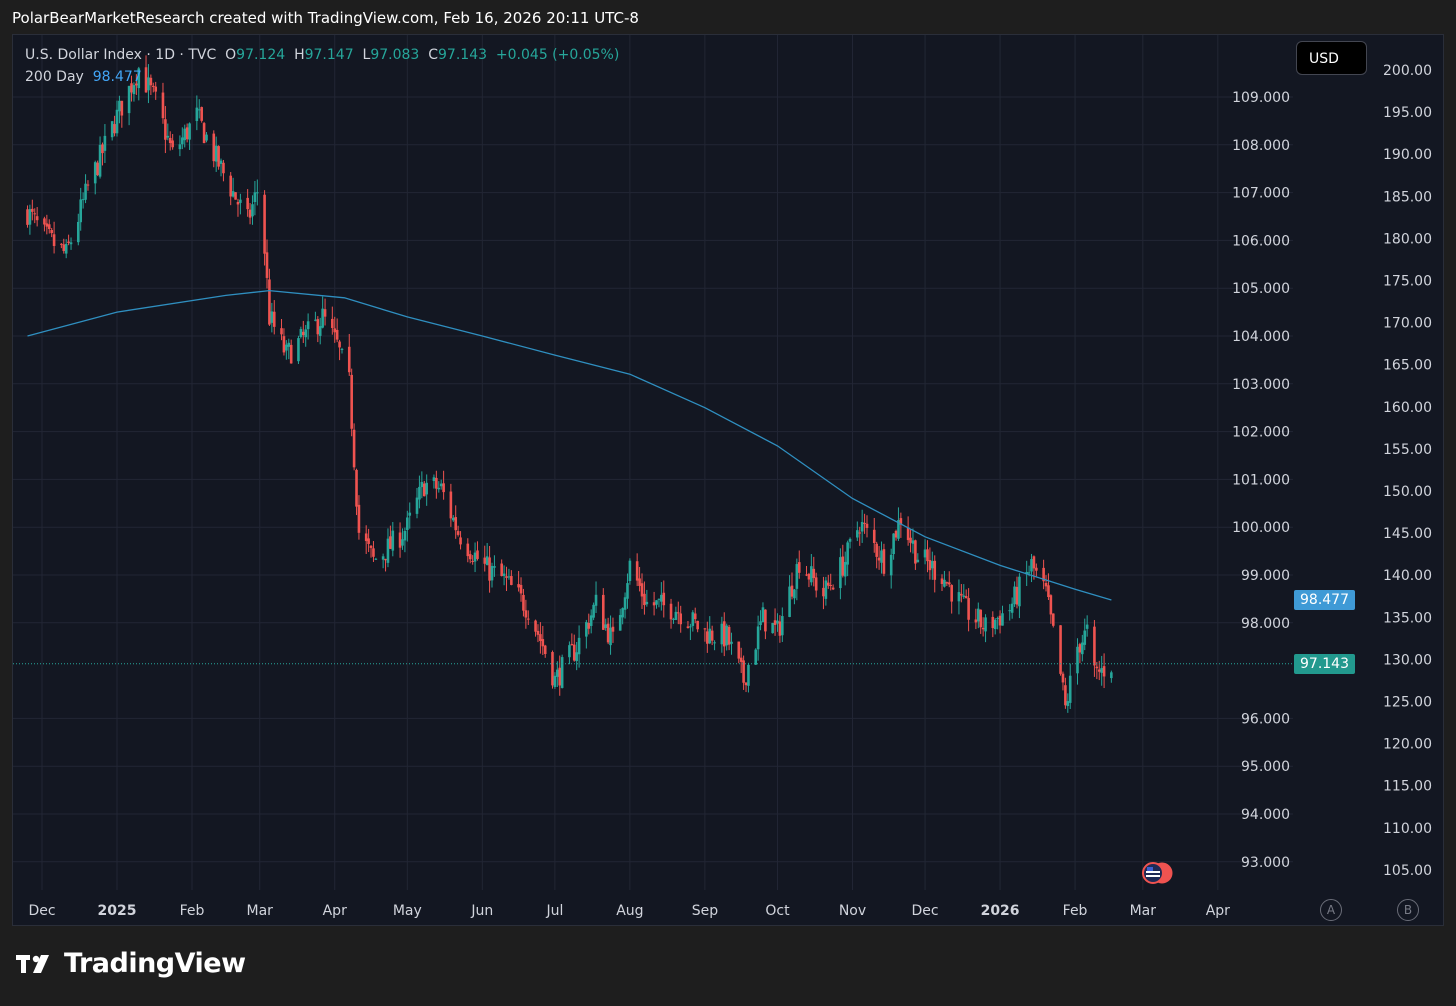  Describe the element at coordinates (705, 911) in the screenshot. I see `time-tick-label: Sep` at that location.